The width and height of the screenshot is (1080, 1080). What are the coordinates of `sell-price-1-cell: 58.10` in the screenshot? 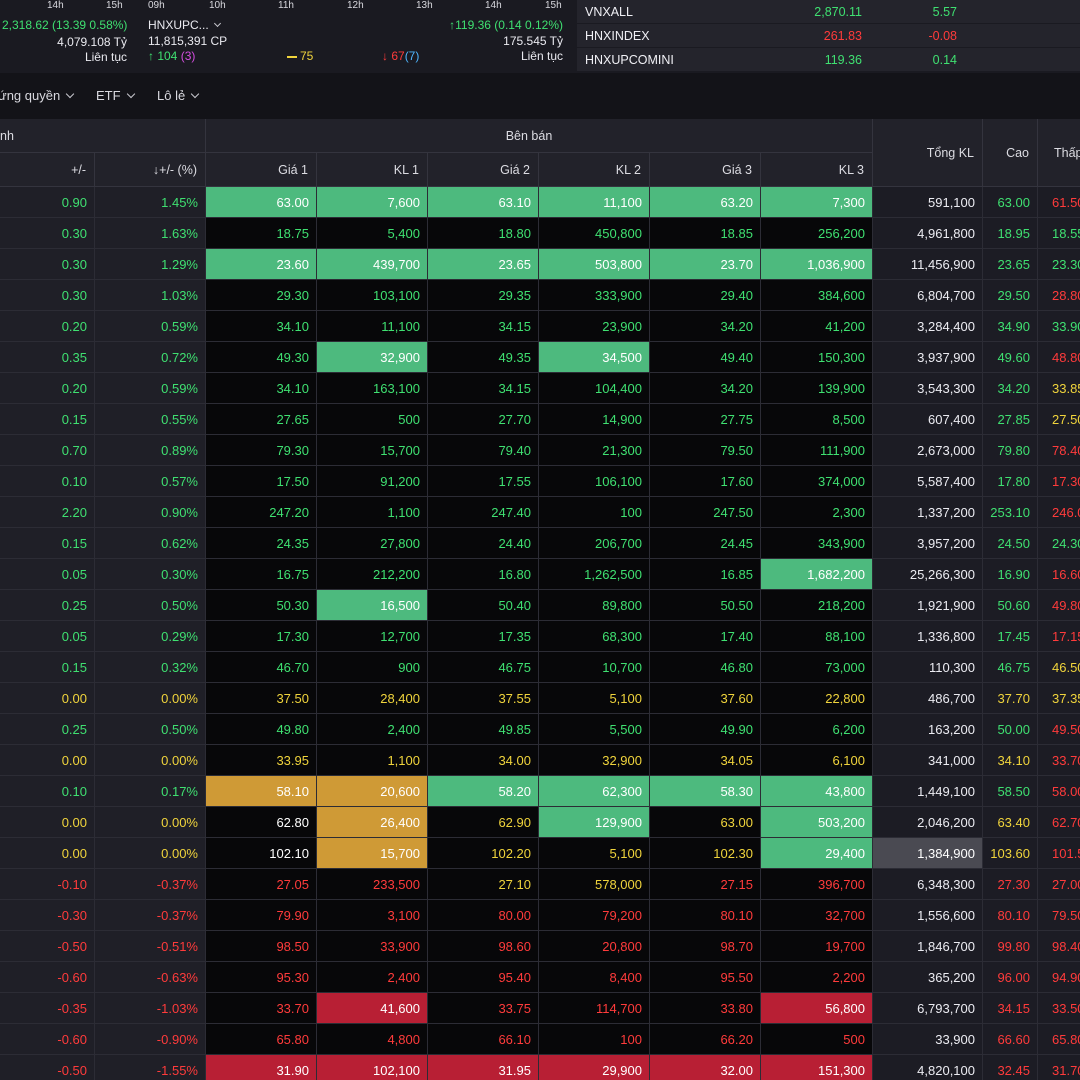 It's located at (261, 791).